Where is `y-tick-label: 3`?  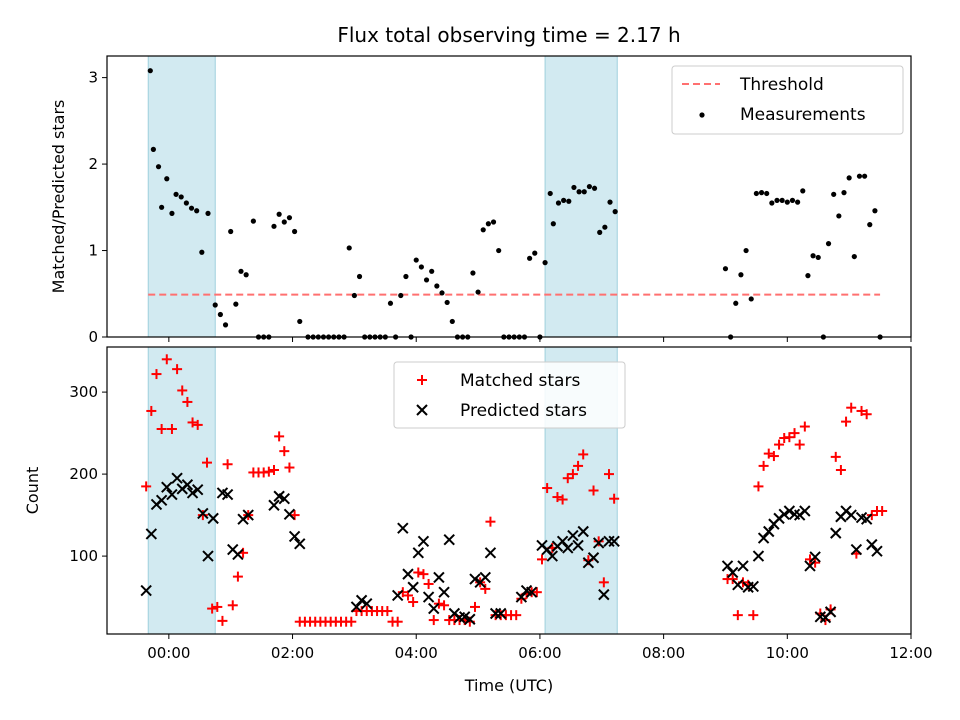 y-tick-label: 3 is located at coordinates (93, 78).